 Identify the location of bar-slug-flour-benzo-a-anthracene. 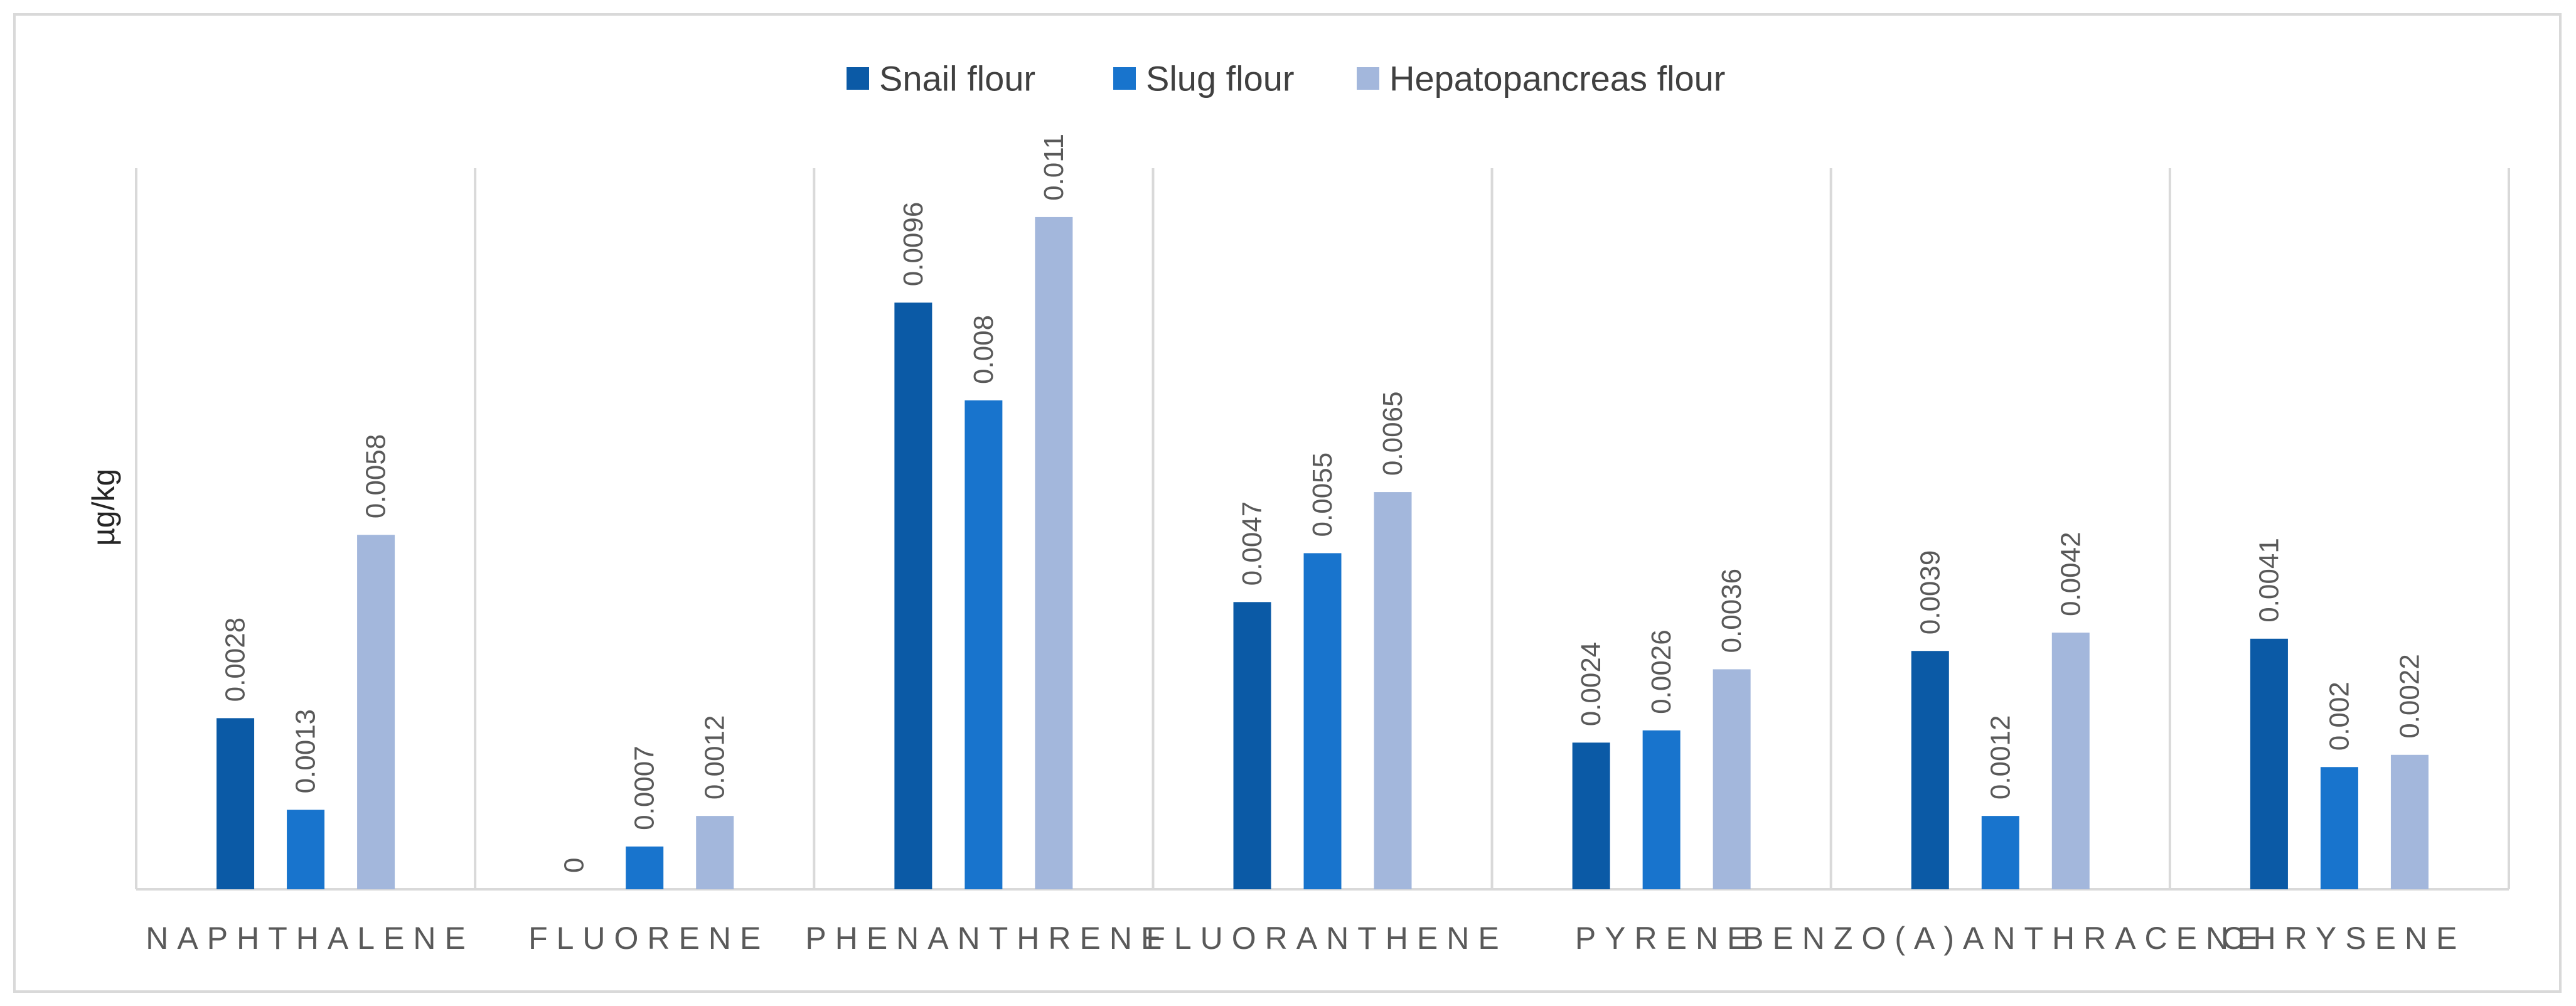
(2000, 852).